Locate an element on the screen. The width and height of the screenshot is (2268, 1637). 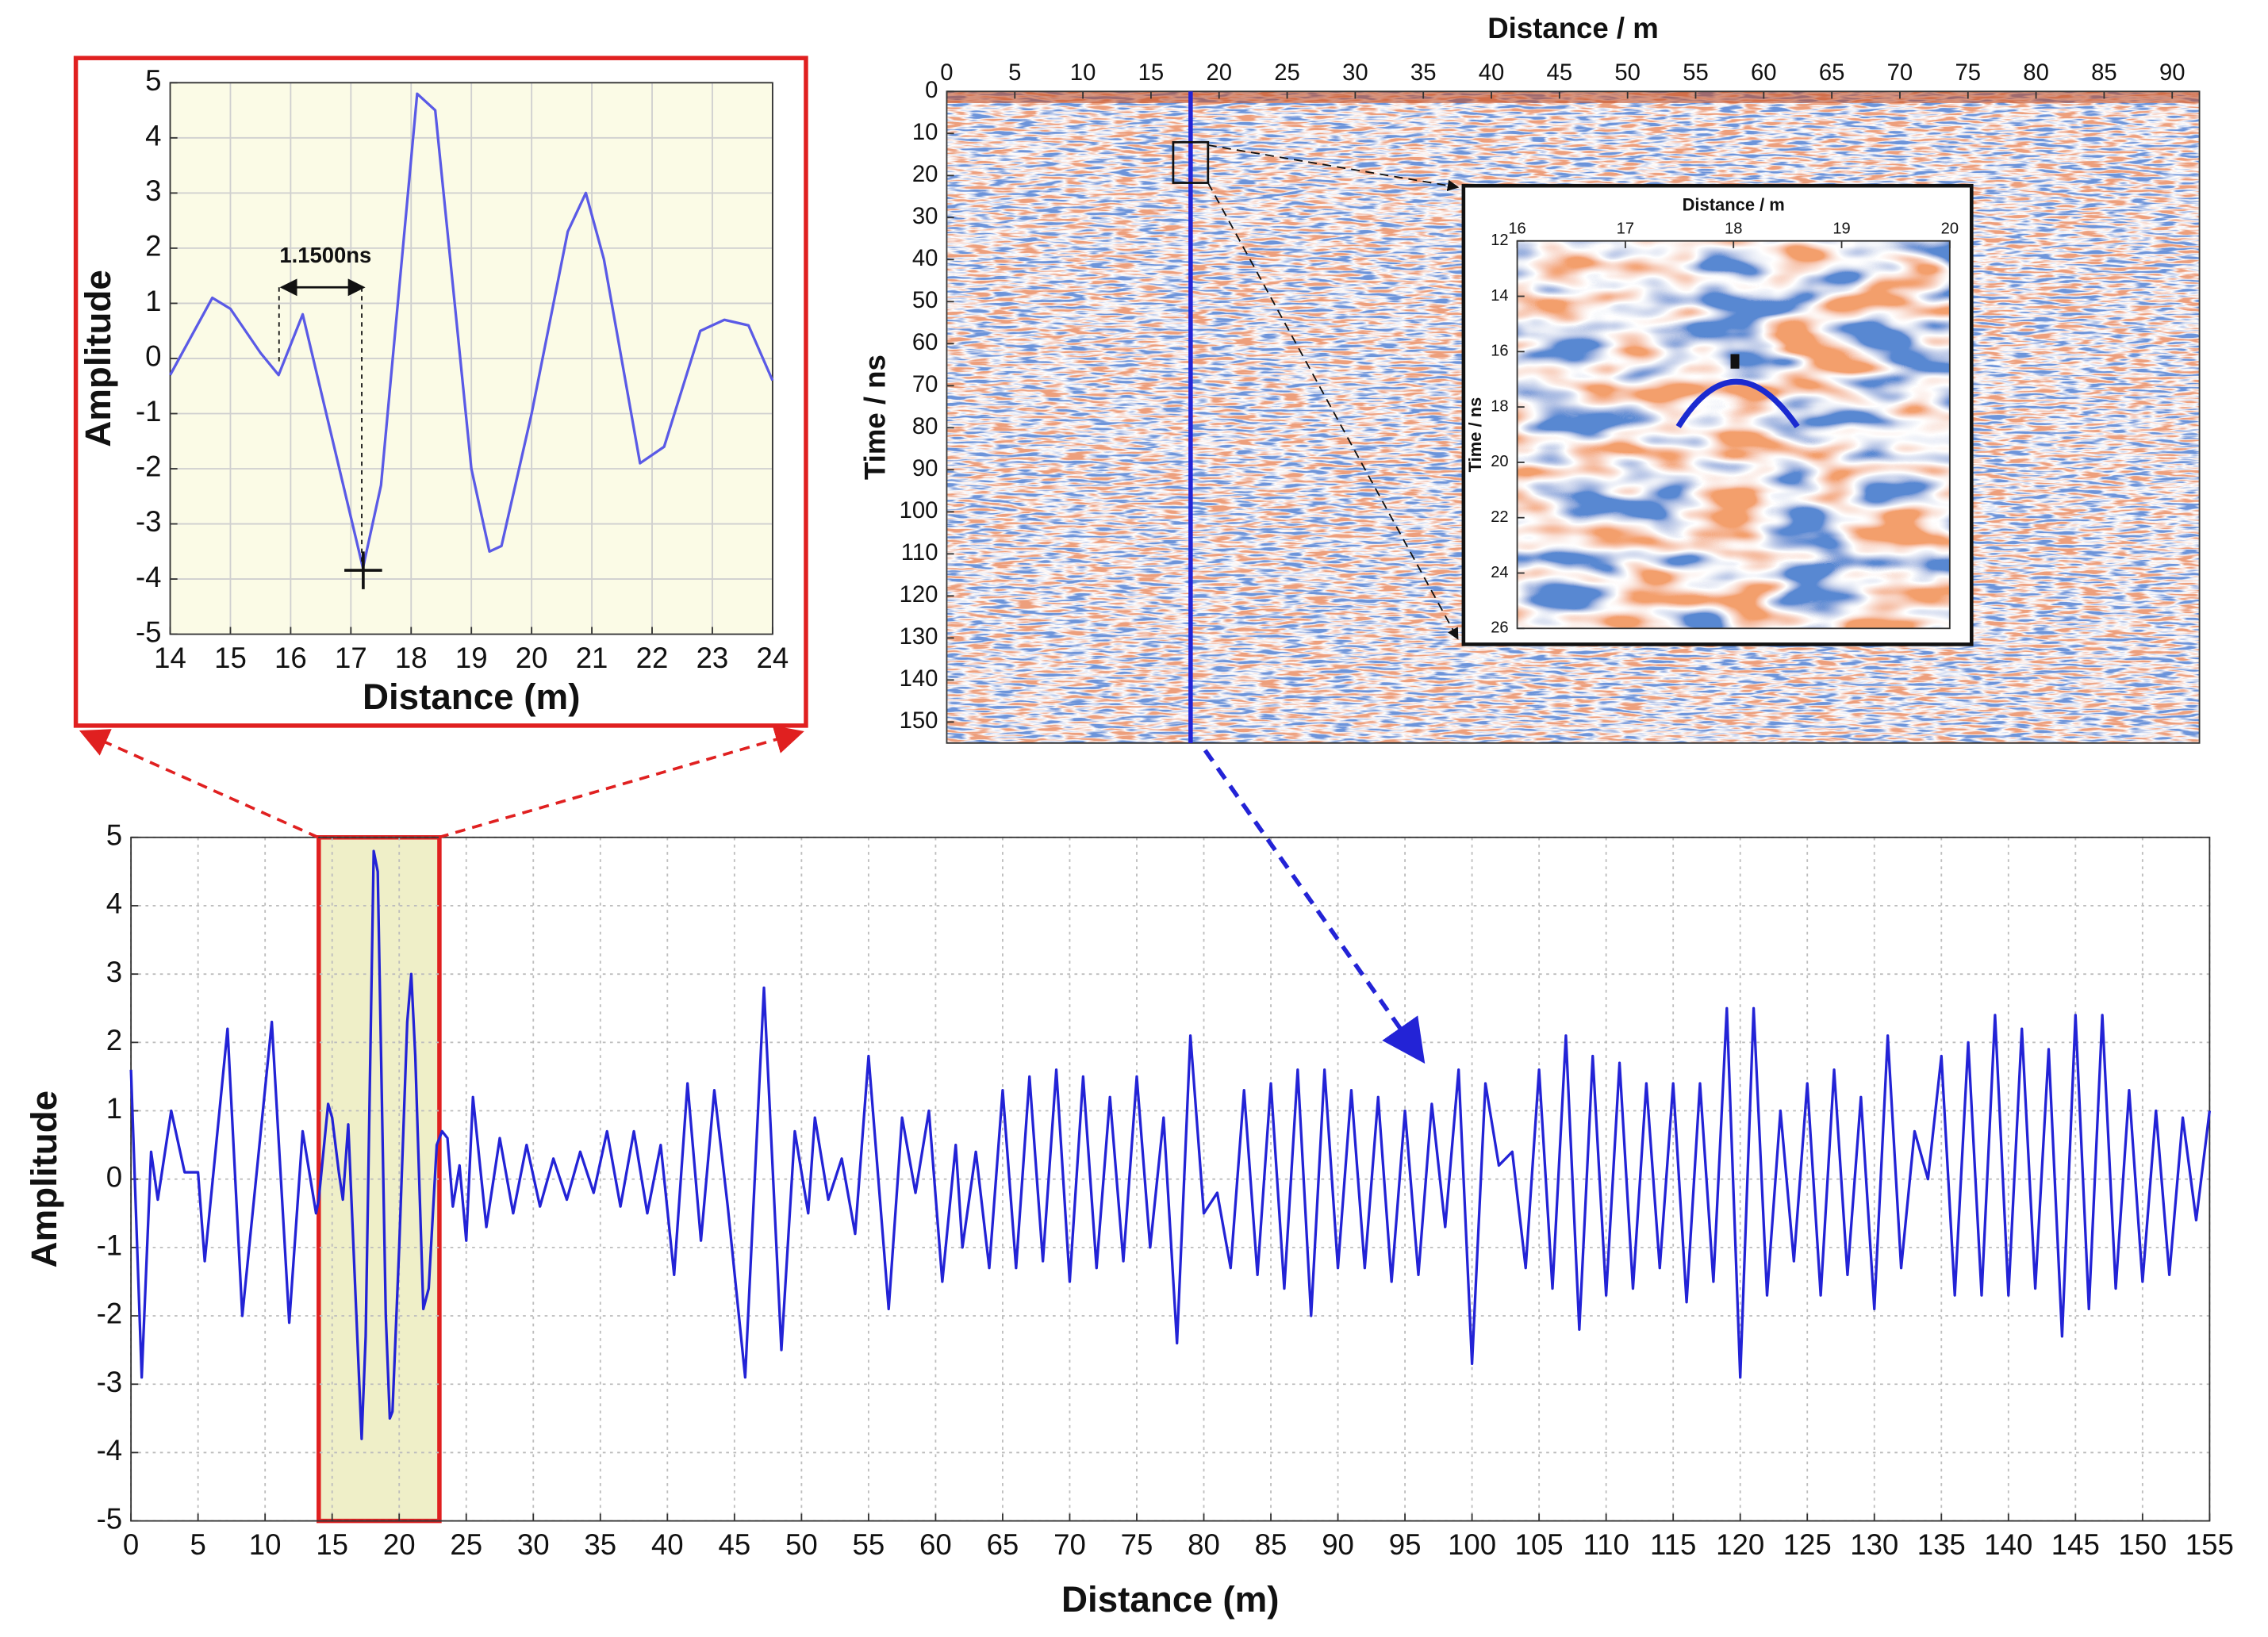
hyperbola is located at coordinates (1738, 403).